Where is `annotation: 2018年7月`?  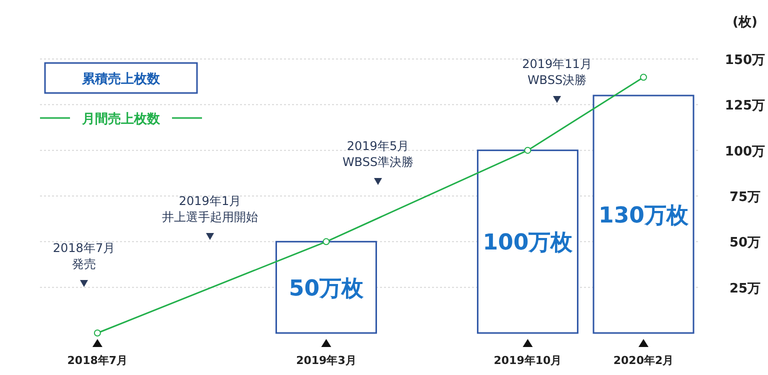
annotation: 2018年7月 is located at coordinates (84, 248).